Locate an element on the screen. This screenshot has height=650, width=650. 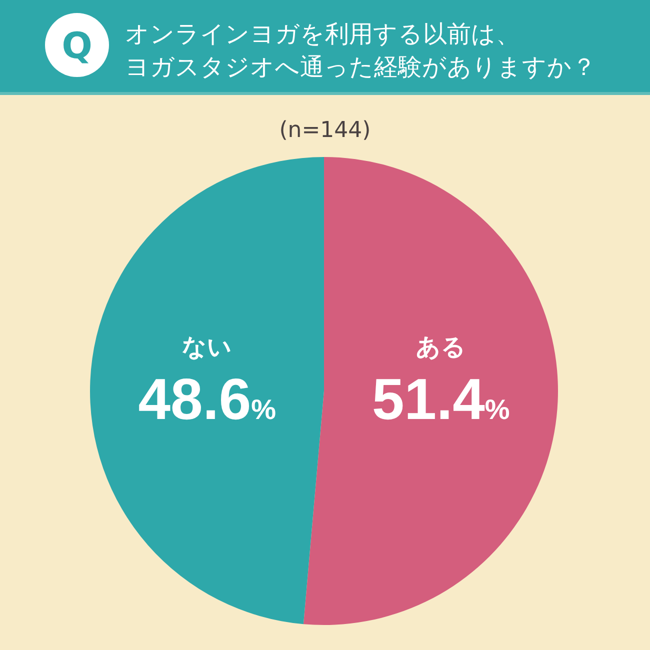
category-label: ない is located at coordinates (207, 347).